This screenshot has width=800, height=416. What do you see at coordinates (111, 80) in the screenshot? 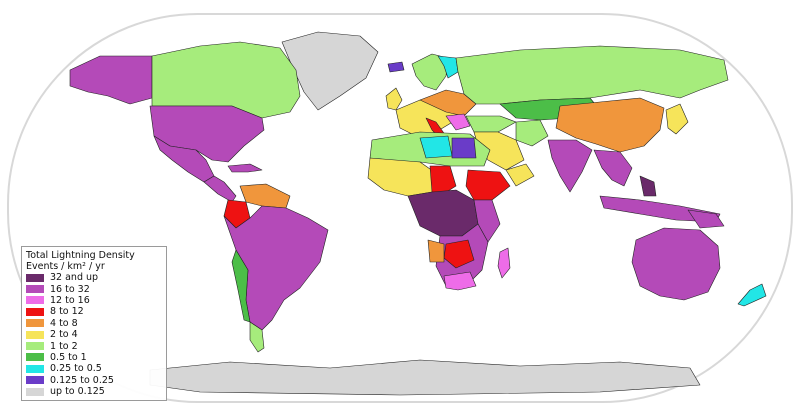
I see `alaska` at bounding box center [111, 80].